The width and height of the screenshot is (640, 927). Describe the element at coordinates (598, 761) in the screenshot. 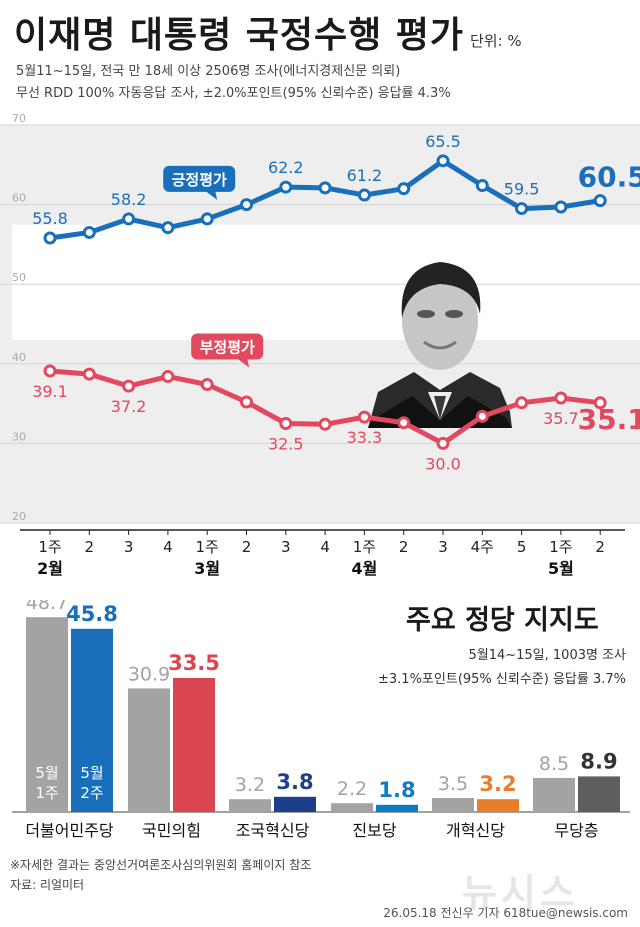

I see `bar-value-current: 8.9` at that location.